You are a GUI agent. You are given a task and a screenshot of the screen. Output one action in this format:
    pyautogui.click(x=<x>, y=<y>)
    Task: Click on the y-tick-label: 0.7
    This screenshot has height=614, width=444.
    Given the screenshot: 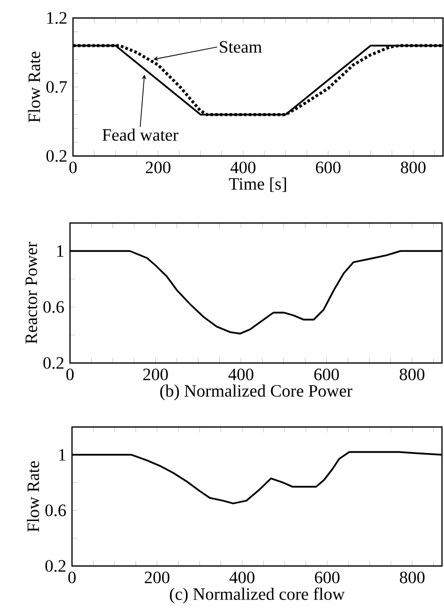 What is the action you would take?
    pyautogui.click(x=56, y=87)
    